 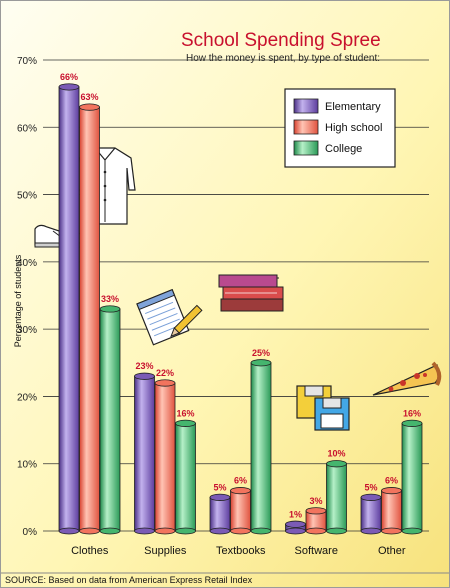 I want to click on data-label-clothes-college: 33%, so click(x=110, y=299).